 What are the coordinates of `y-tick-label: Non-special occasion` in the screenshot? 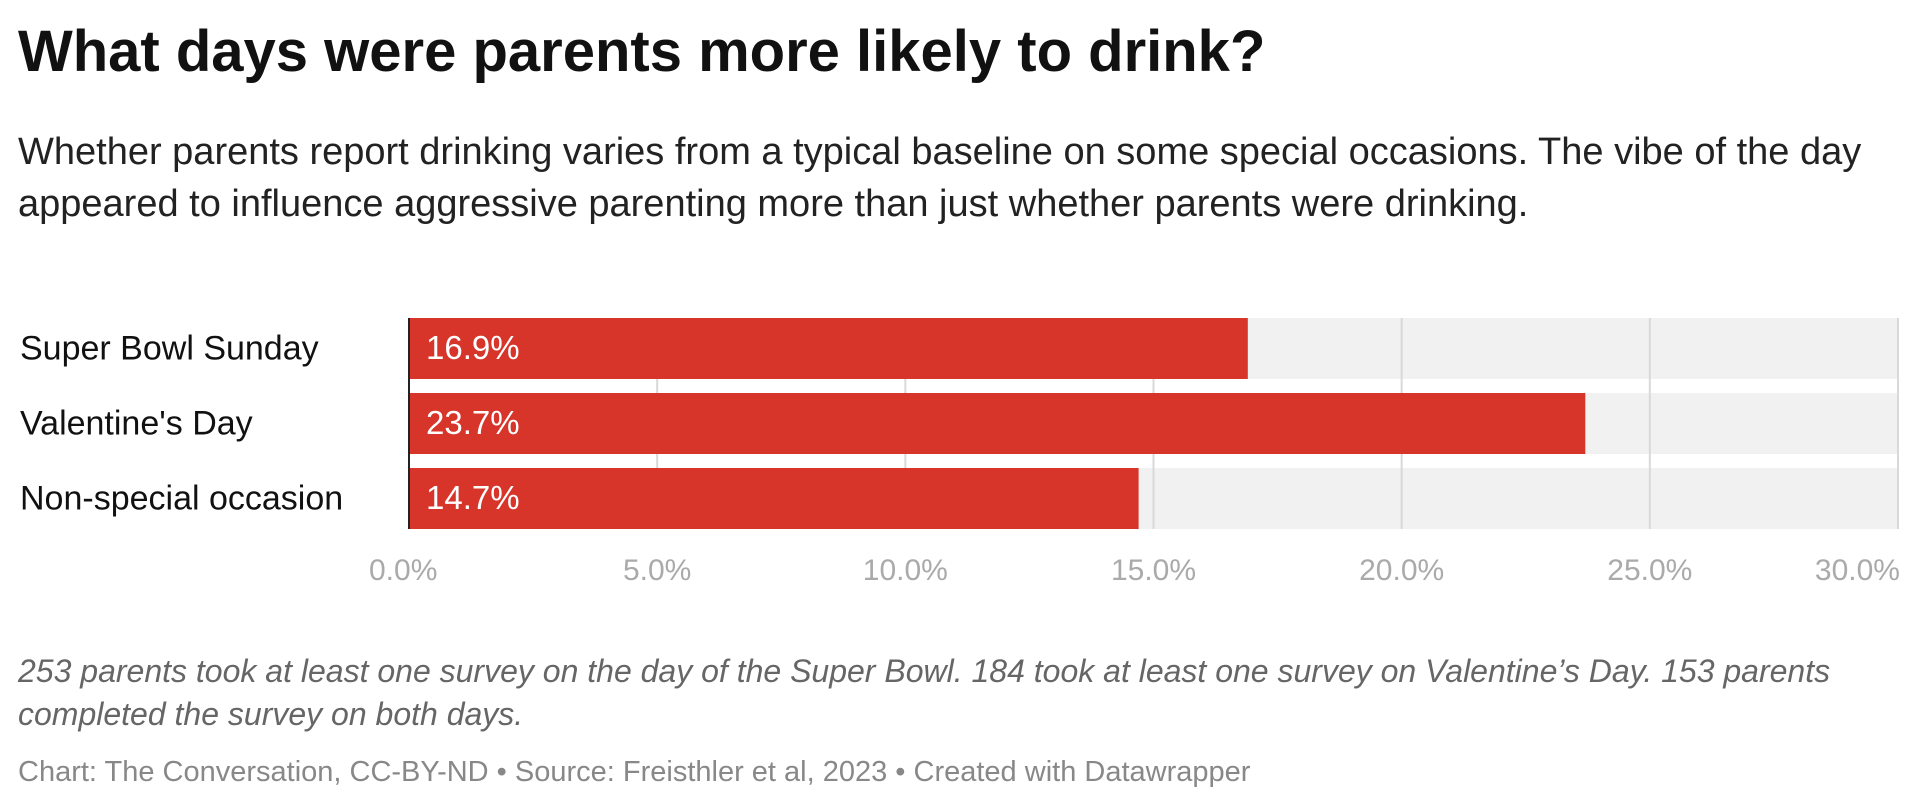 It's located at (181, 498).